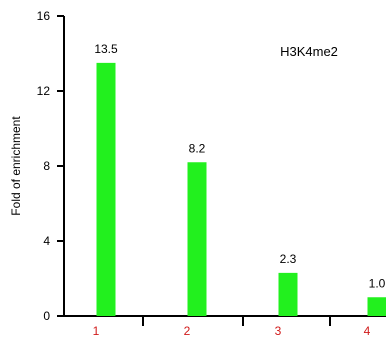 The height and width of the screenshot is (341, 386). I want to click on bar-value-label: 1.0, so click(377, 283).